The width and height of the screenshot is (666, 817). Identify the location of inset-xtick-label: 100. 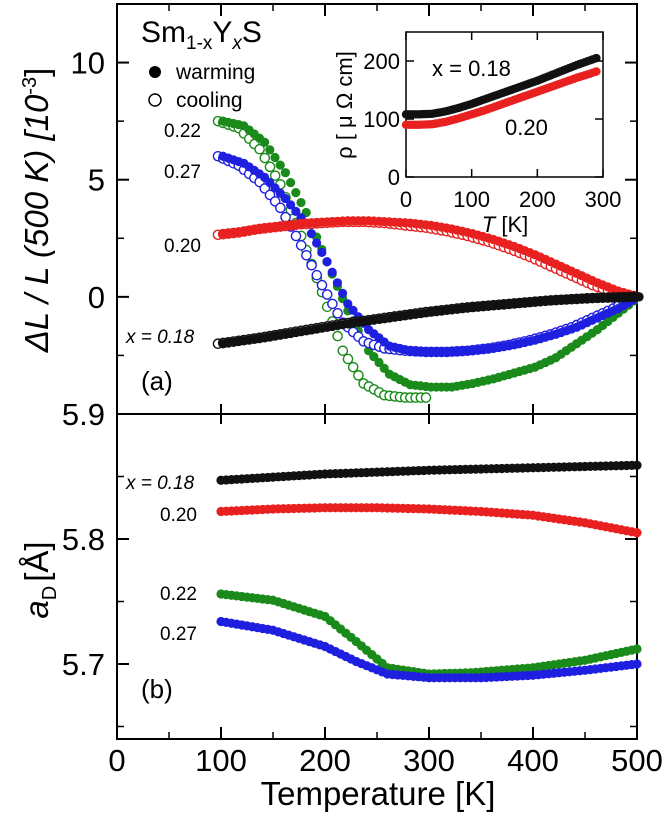
(471, 199).